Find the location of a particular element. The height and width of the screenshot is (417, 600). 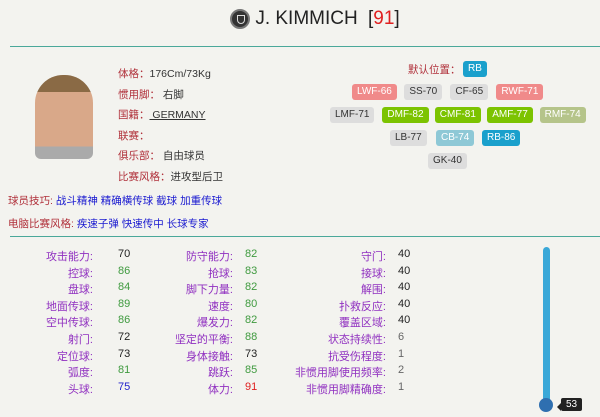

stat-label: 坚定的平衡: is located at coordinates (203, 340).